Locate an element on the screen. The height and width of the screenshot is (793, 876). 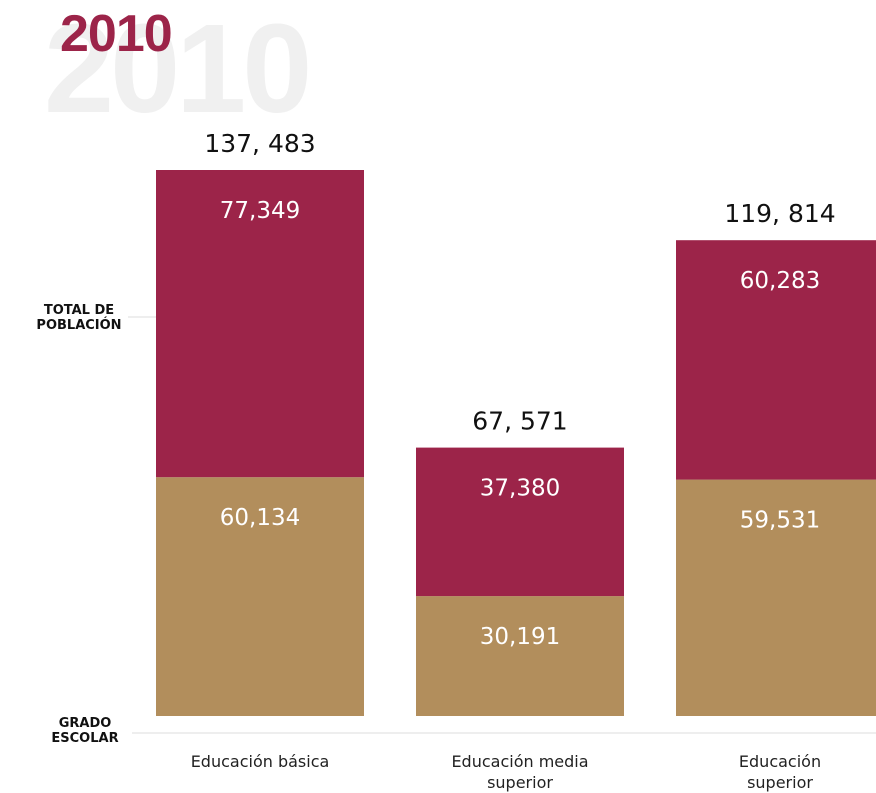
grado-escolar-label: GRADO ESCOLAR is located at coordinates (85, 731).